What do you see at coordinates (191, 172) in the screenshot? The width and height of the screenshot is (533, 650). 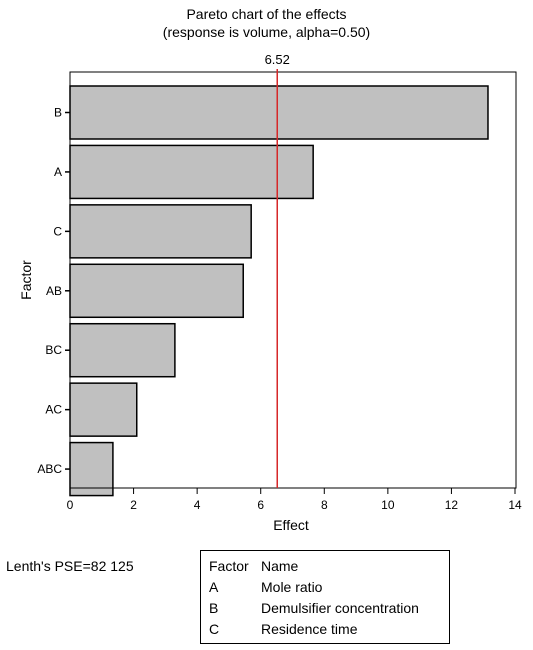 I see `bar-a` at bounding box center [191, 172].